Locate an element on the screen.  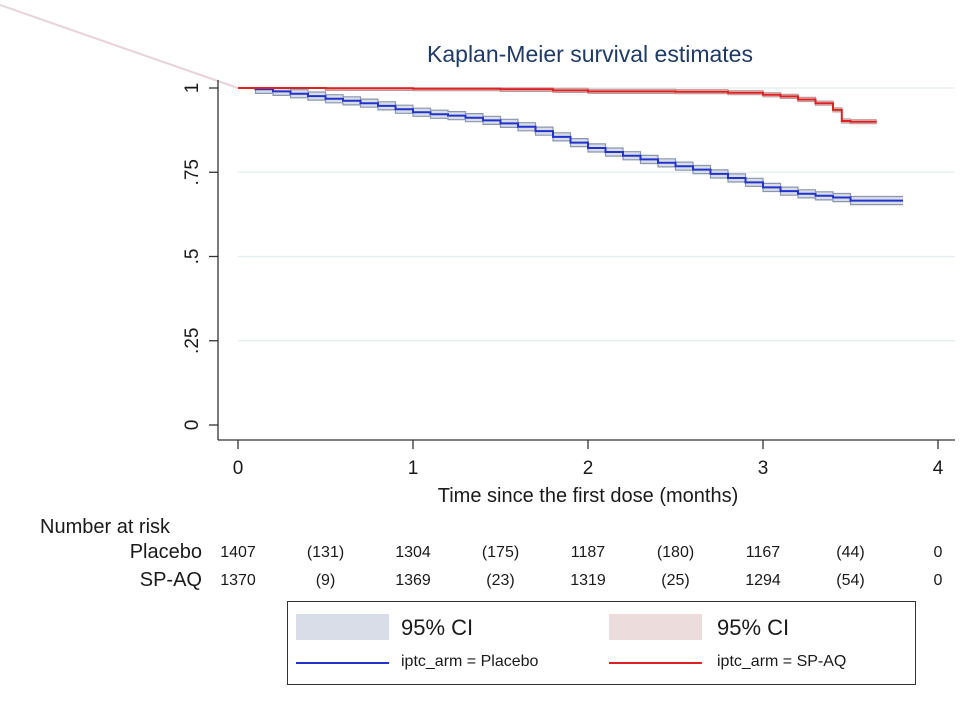
risk-cell: (44) is located at coordinates (850, 552).